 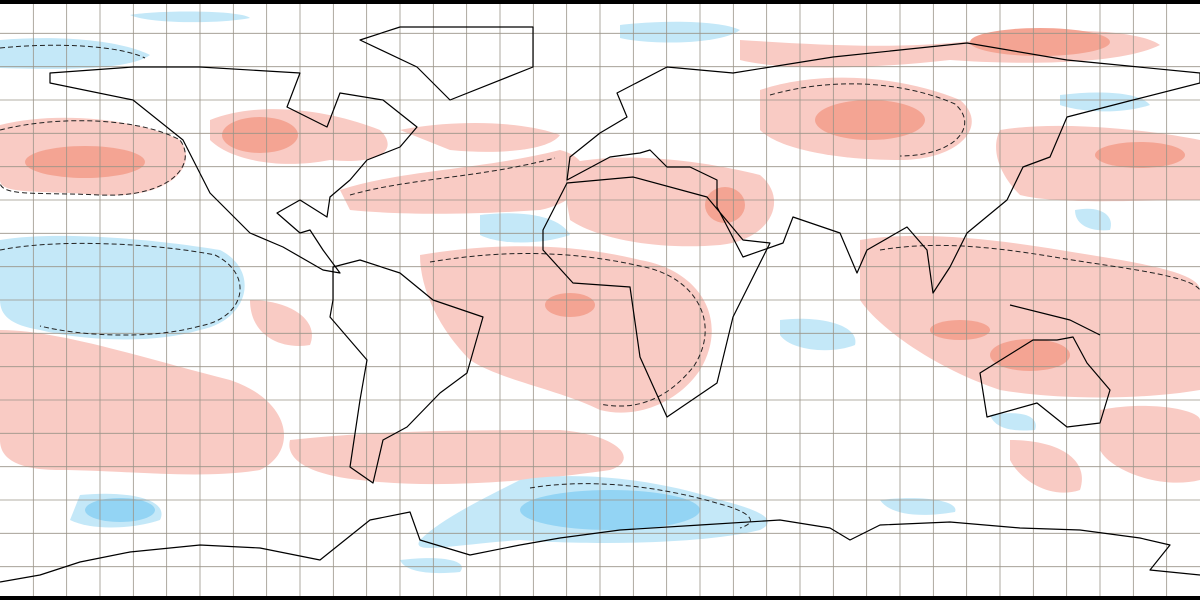 I want to click on antarctica, so click(x=600, y=547).